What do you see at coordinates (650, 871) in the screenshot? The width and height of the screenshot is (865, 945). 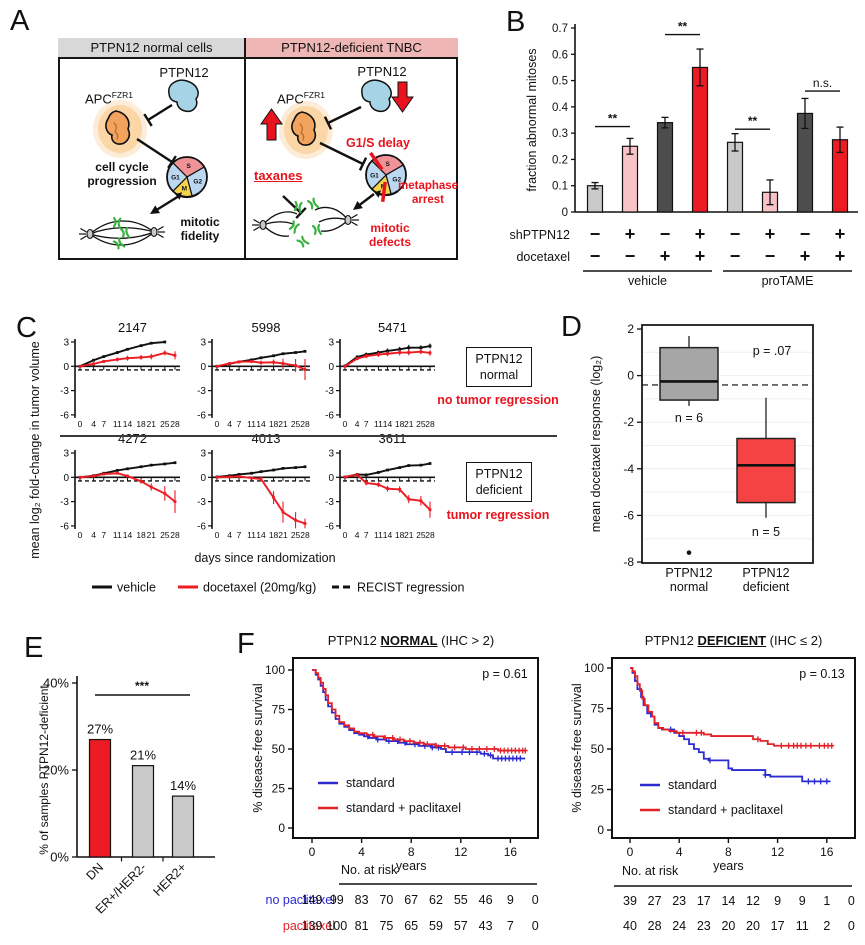 I see `svg-text: No. at risk` at bounding box center [650, 871].